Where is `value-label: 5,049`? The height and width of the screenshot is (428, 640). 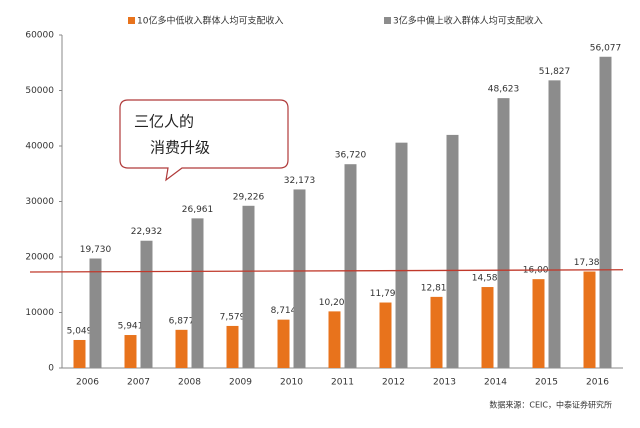 value-label: 5,049 is located at coordinates (80, 331).